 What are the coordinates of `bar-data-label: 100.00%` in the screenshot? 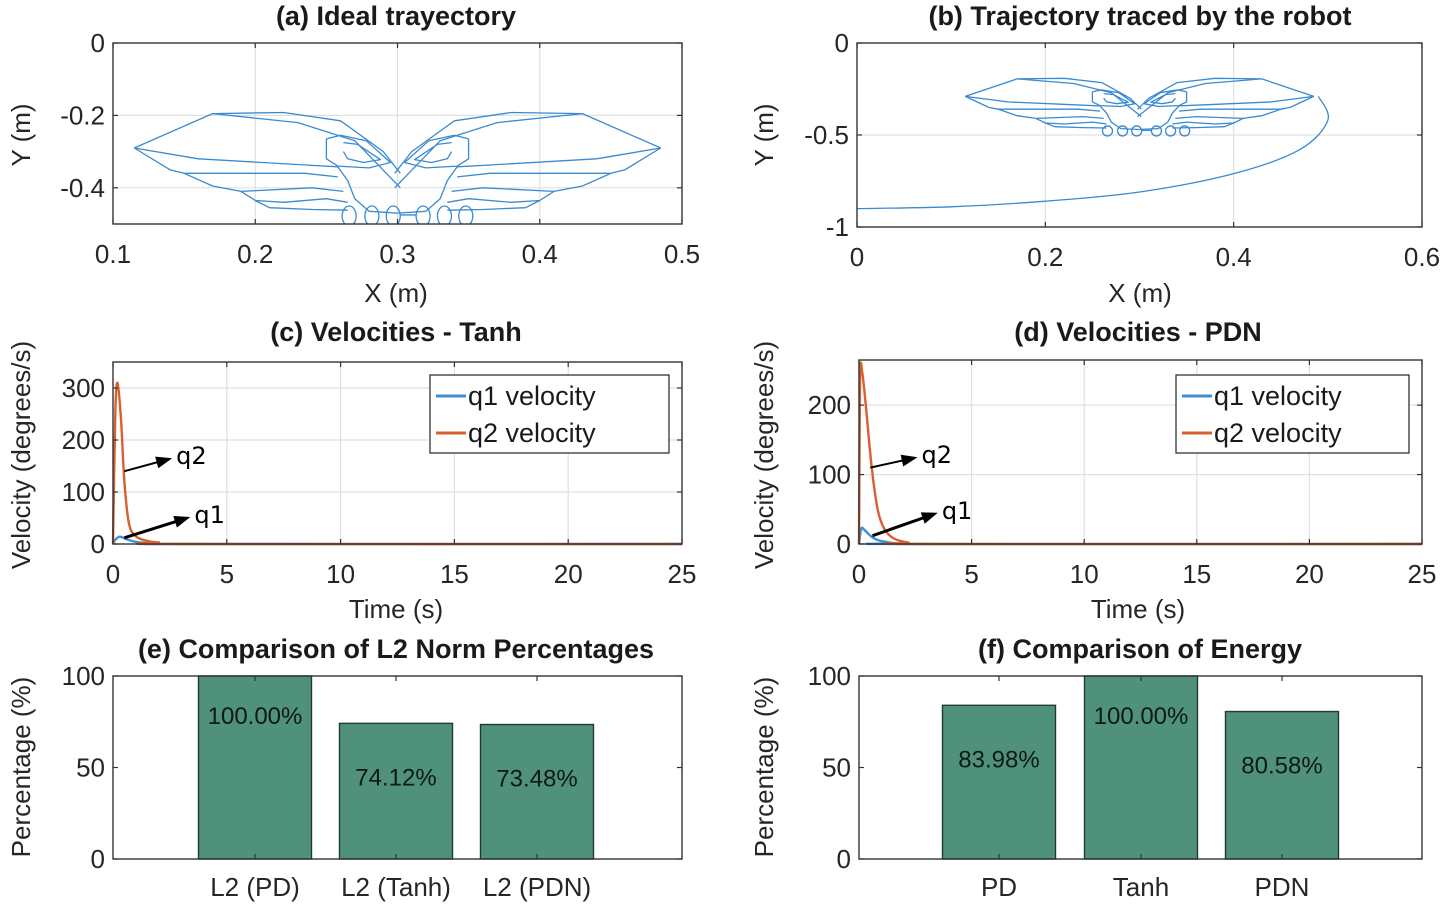 It's located at (1141, 716).